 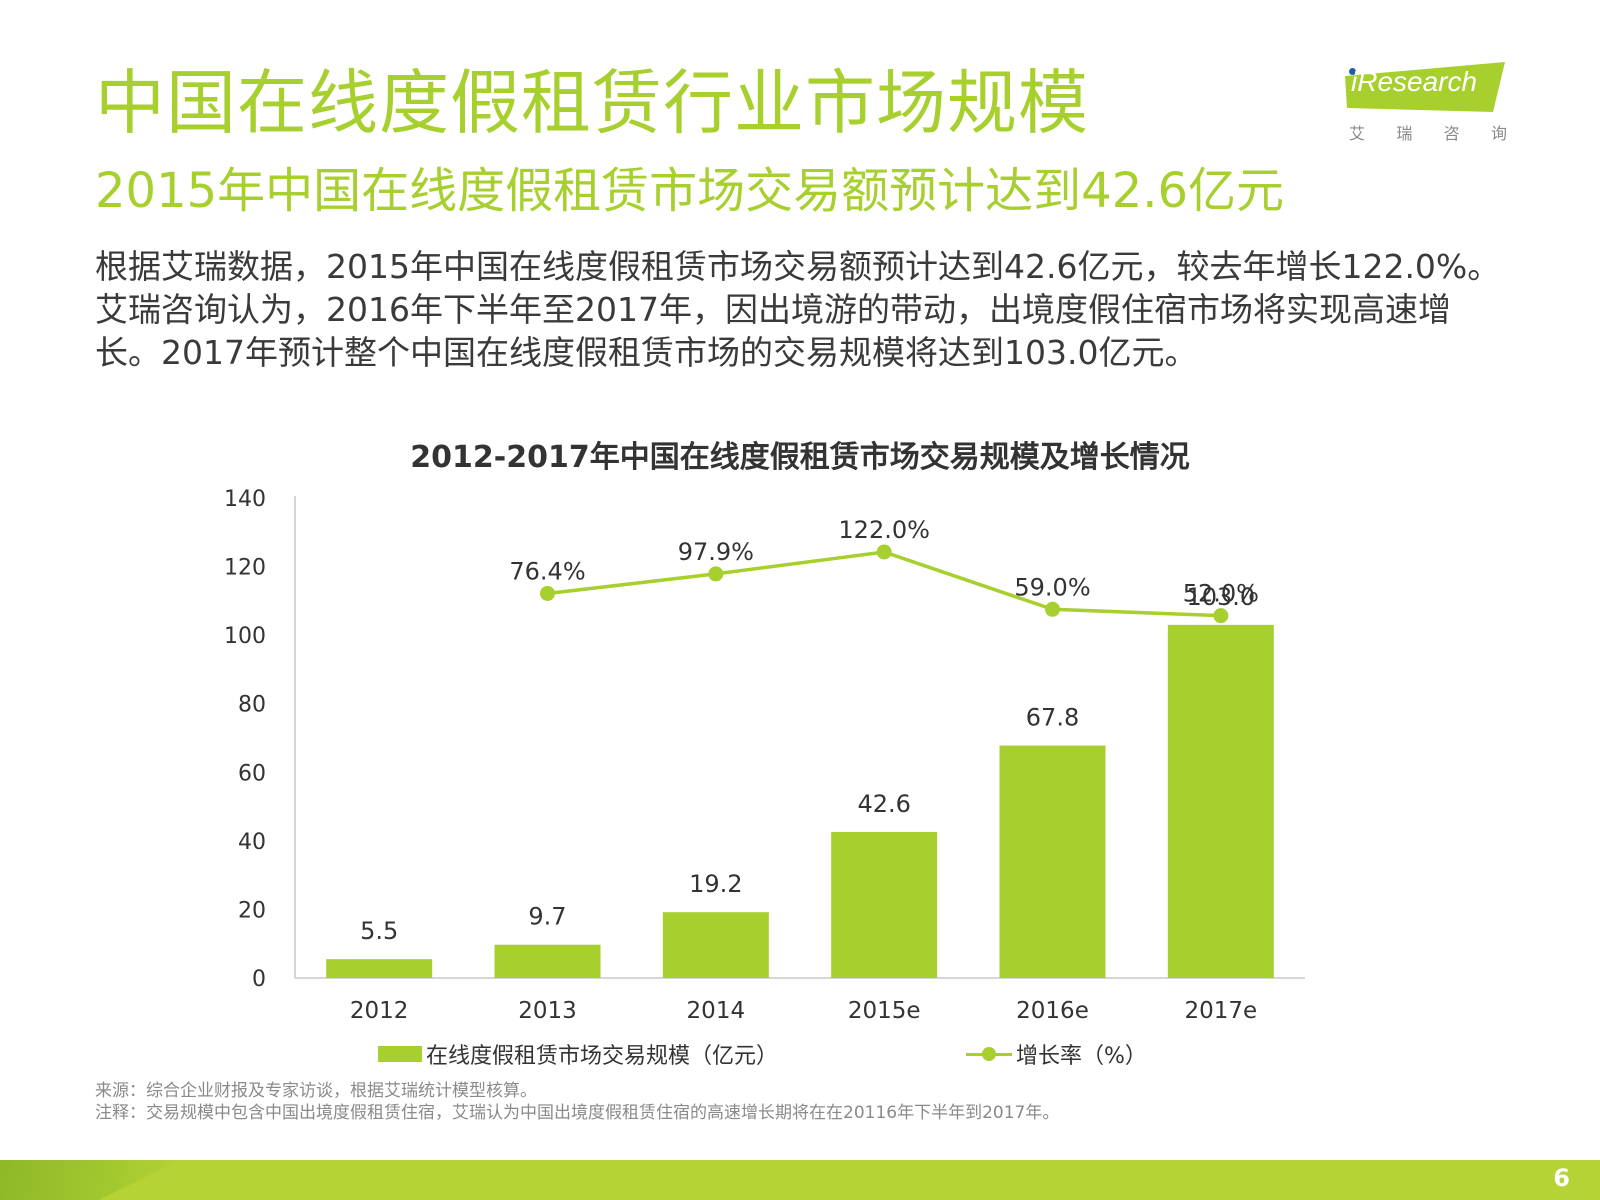 I want to click on page-number: 6, so click(x=1561, y=1178).